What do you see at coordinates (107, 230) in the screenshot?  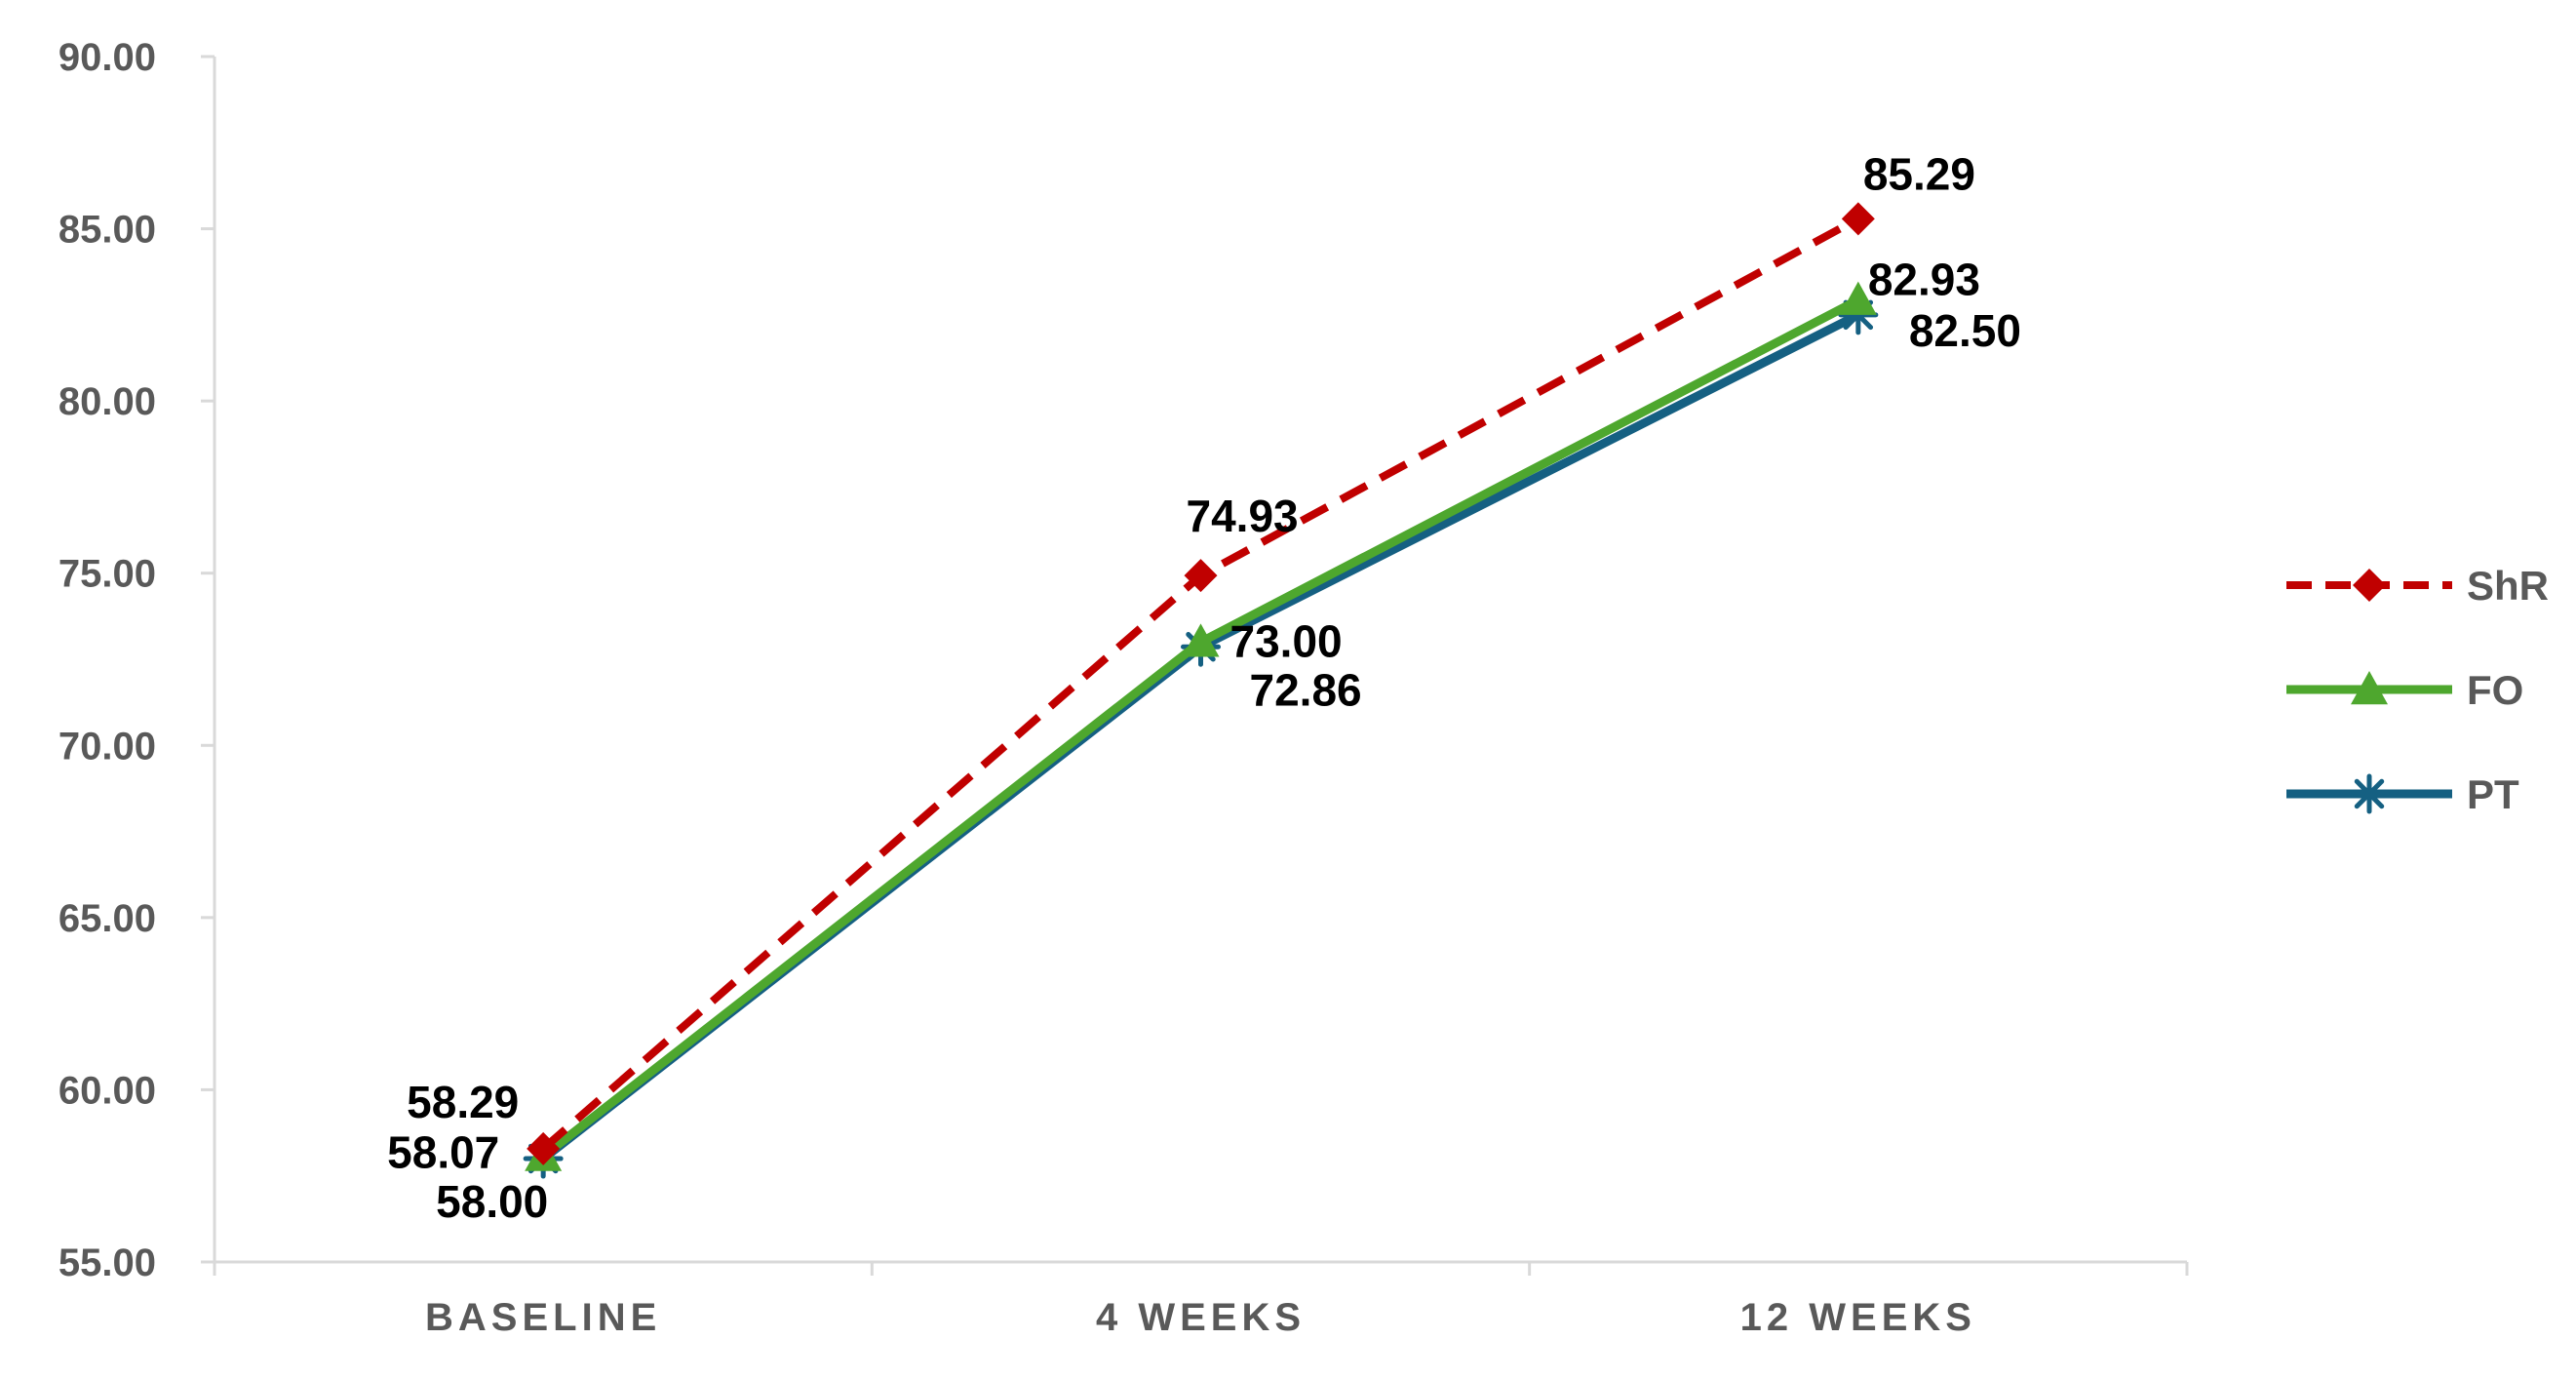 I see `y-tick-label: 85.00` at bounding box center [107, 230].